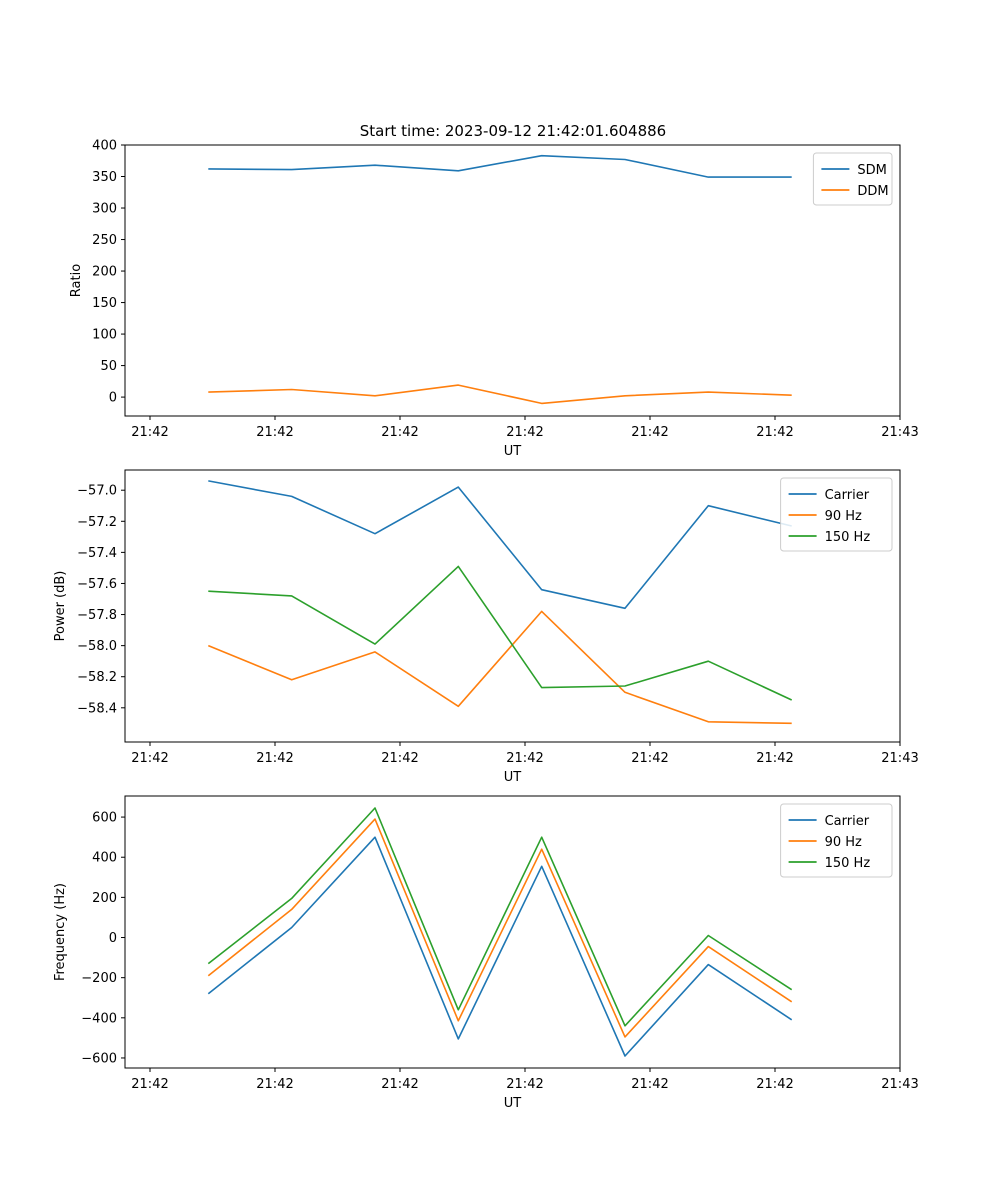 The image size is (1000, 1204). Describe the element at coordinates (104, 240) in the screenshot. I see `y-tick-label: 250` at that location.